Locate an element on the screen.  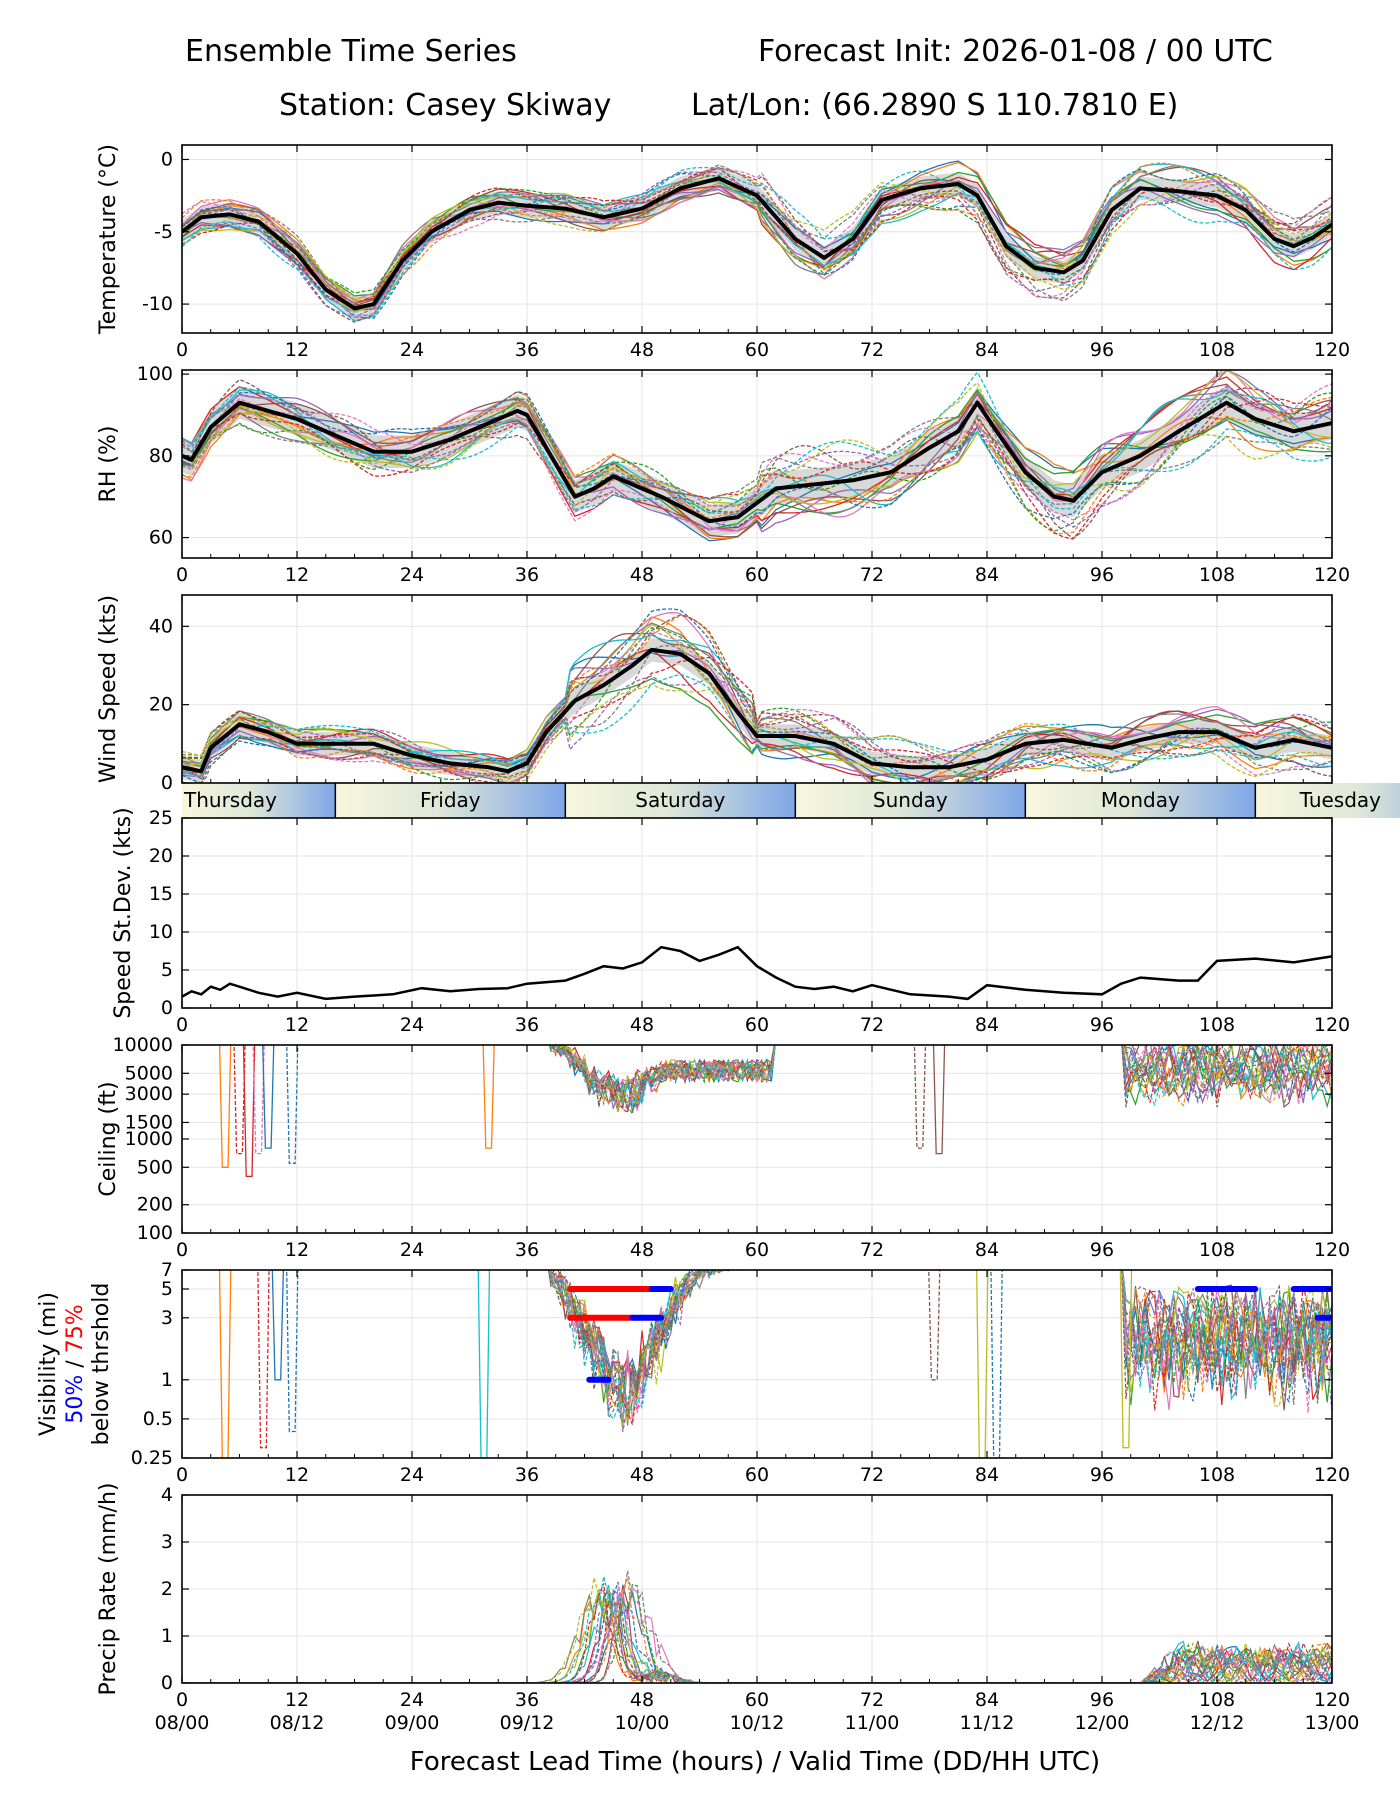
day-band-segments is located at coordinates (791, 800).